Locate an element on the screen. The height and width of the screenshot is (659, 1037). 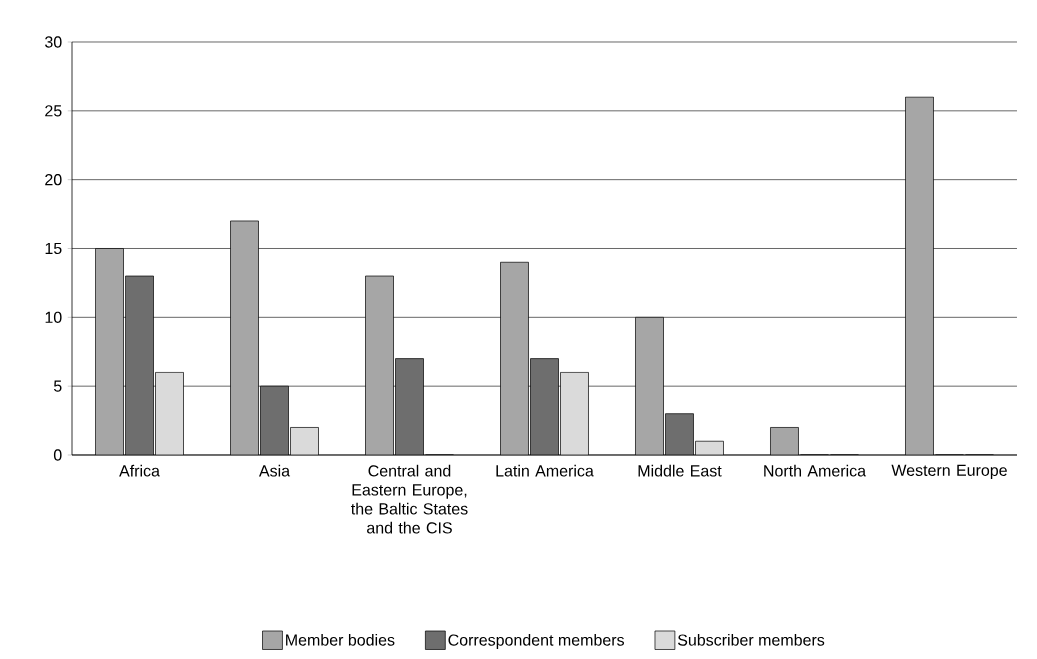
x-tick-label: Africa is located at coordinates (139, 470).